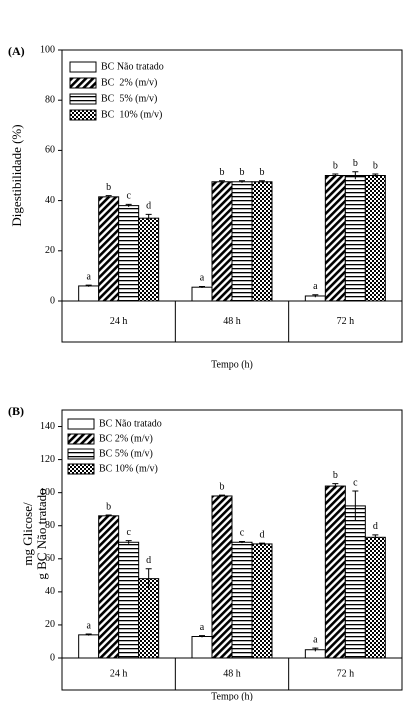 Image resolution: width=409 pixels, height=701 pixels. I want to click on y-axis-label: g BC Não tratado, so click(41, 533).